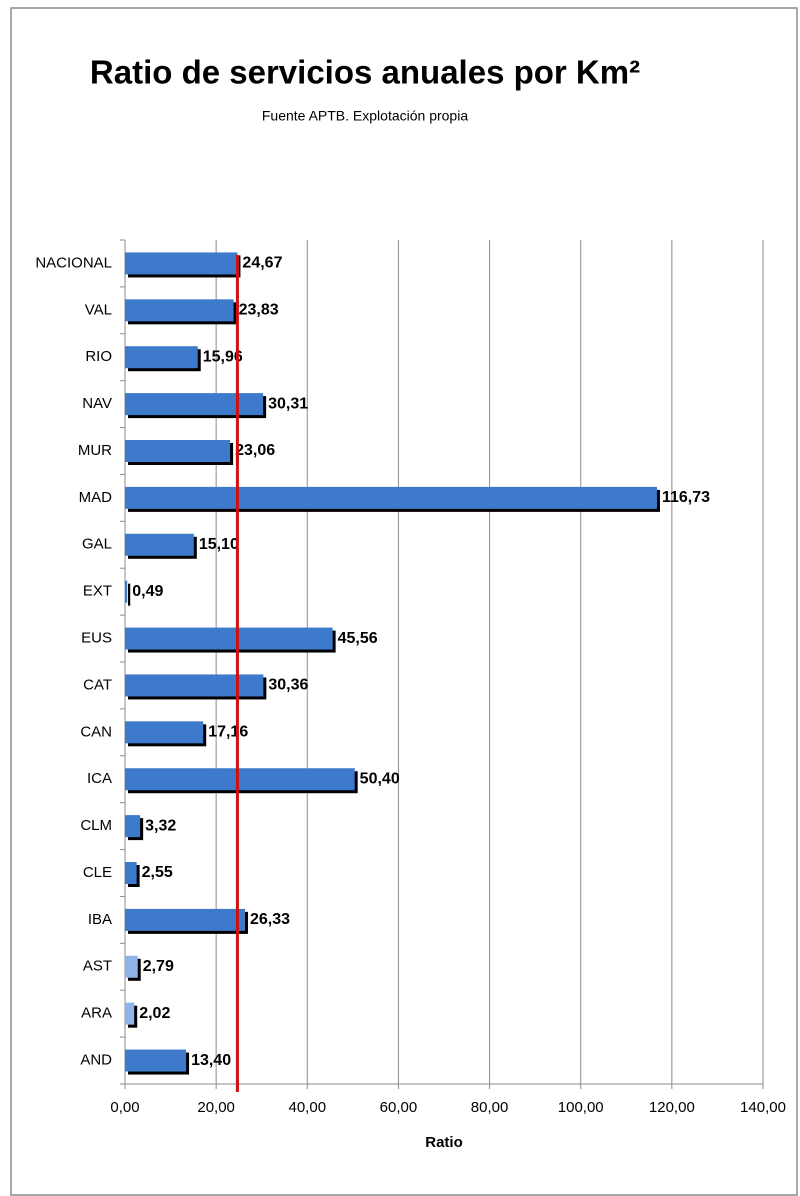  I want to click on value-label: 17,16, so click(228, 732).